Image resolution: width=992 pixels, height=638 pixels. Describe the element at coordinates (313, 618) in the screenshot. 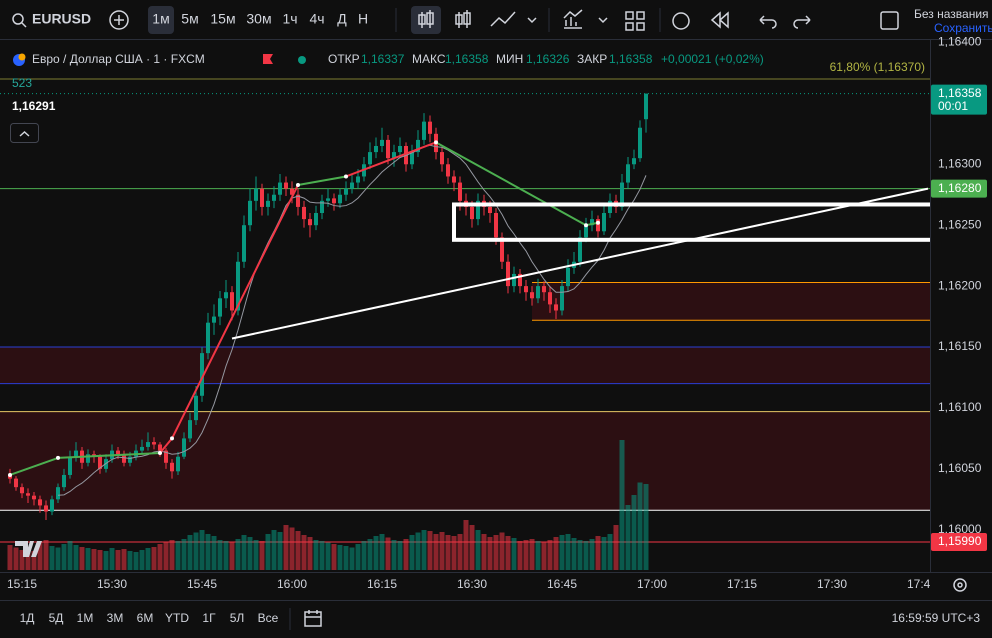

I see `date-range-icon` at that location.